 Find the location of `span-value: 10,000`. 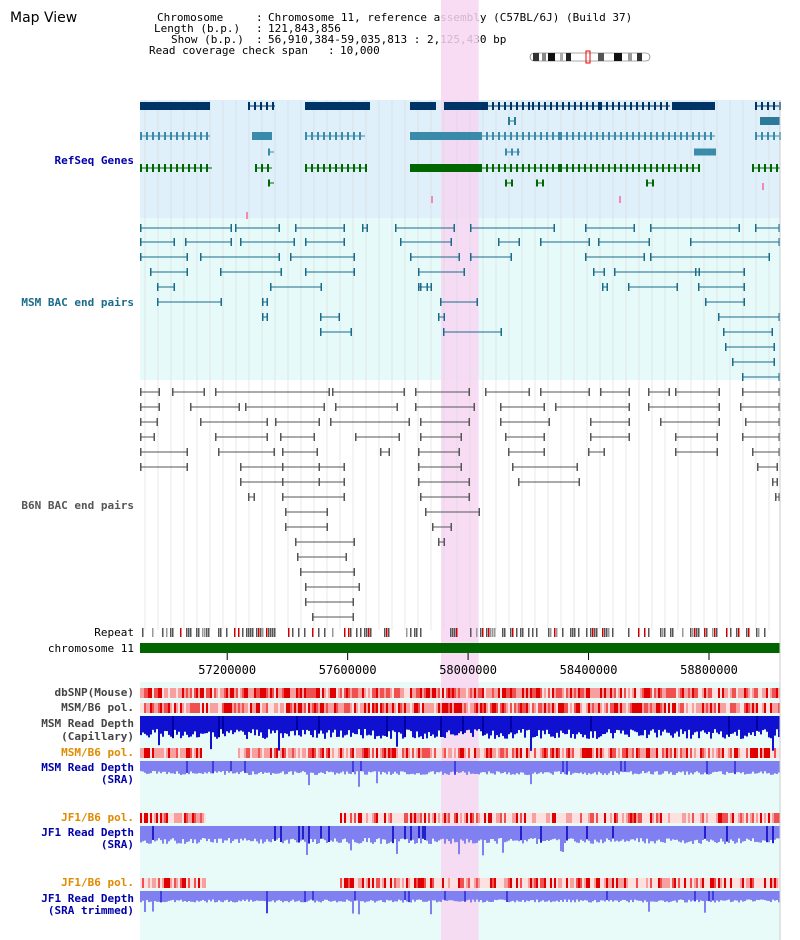

span-value: 10,000 is located at coordinates (360, 50).